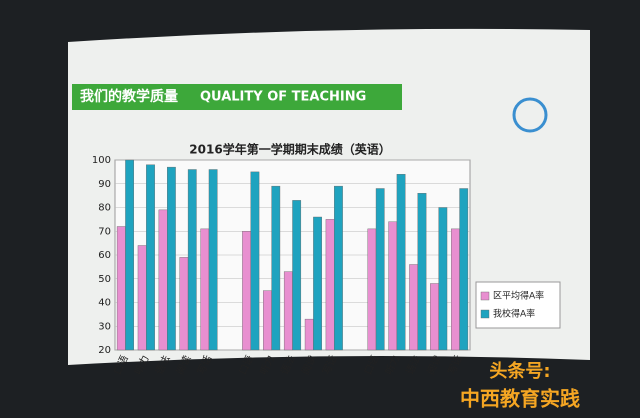 The width and height of the screenshot is (640, 418). I want to click on header: 我们的教学质量, so click(129, 96).